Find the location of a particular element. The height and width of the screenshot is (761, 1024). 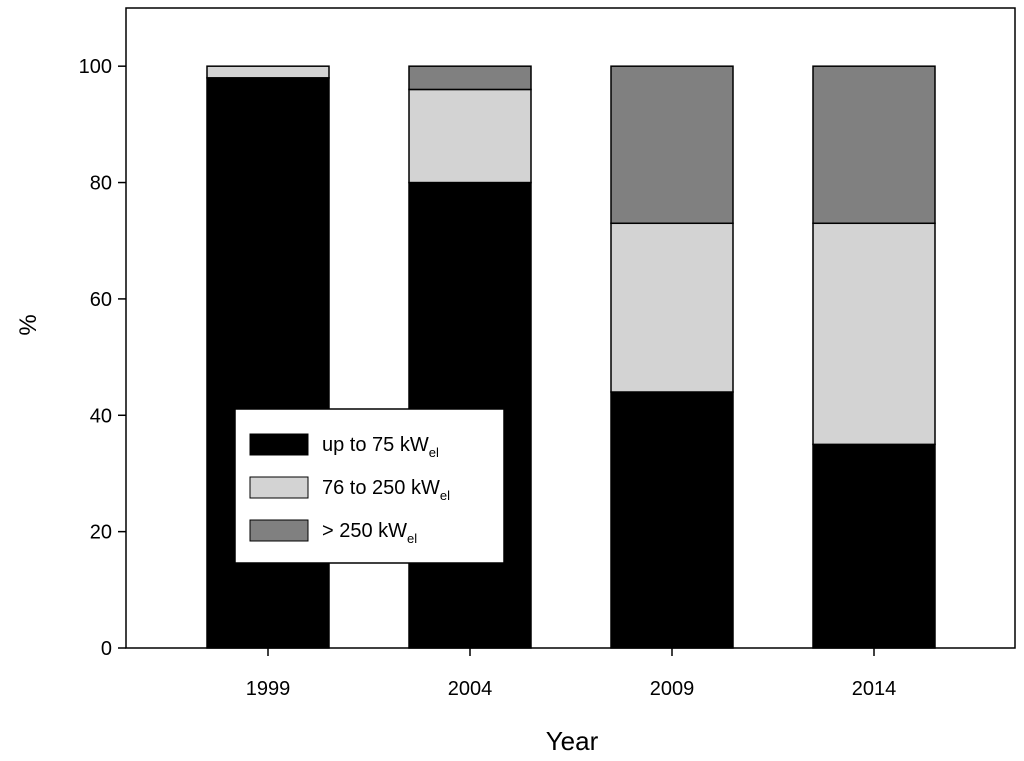

legend-label: up to 75 kWel is located at coordinates (380, 447).